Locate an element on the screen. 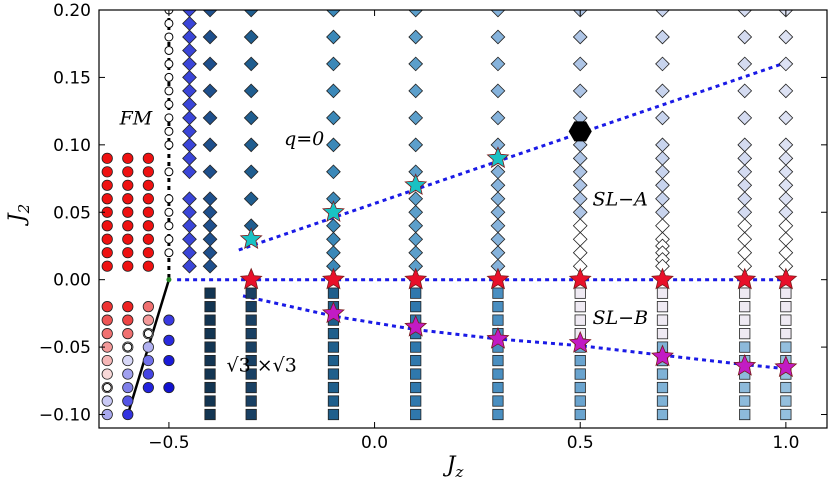  phase-label: √3 ×√3 is located at coordinates (262, 365).